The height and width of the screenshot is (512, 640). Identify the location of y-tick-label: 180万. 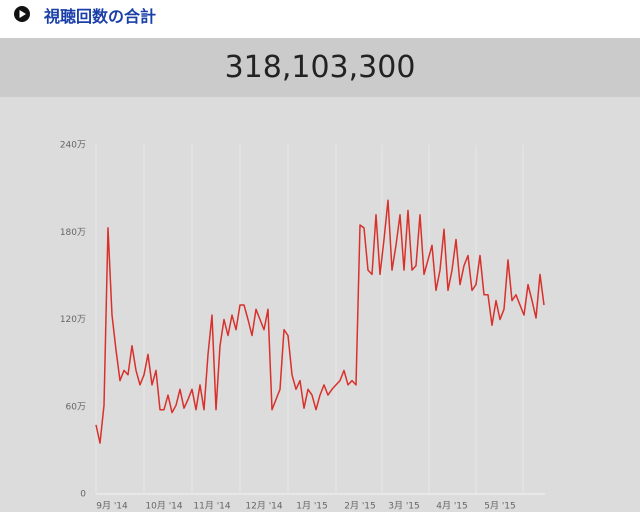
(73, 233).